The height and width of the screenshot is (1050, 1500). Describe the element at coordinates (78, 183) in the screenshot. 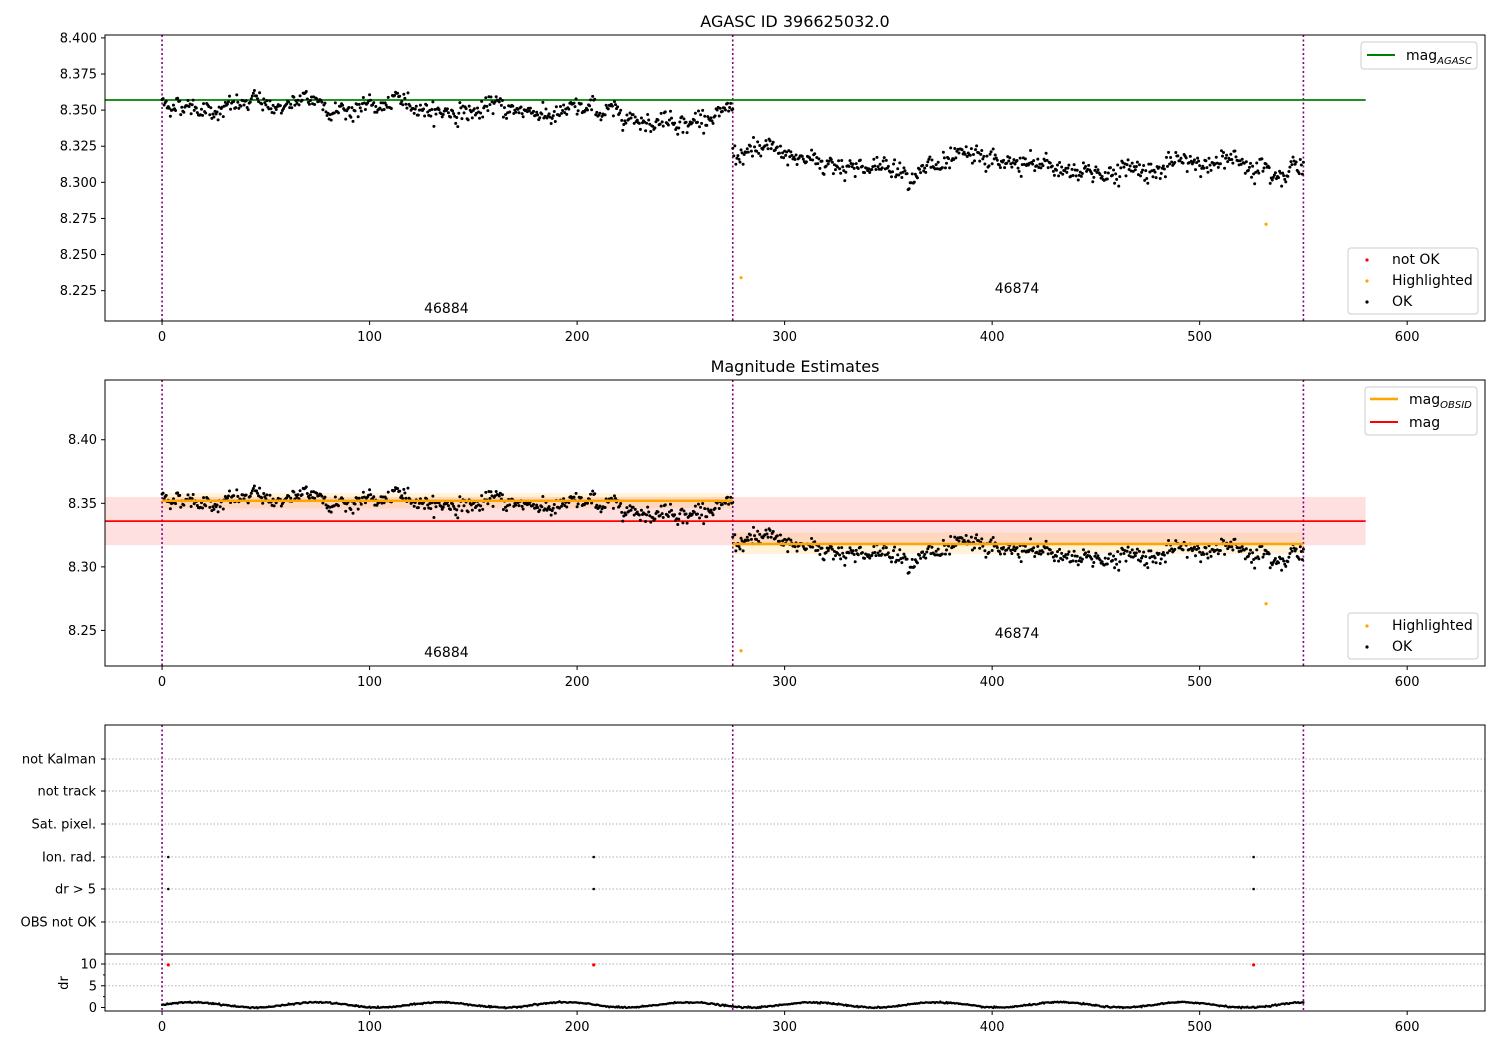

I see `y-tick-label: 8.300` at that location.